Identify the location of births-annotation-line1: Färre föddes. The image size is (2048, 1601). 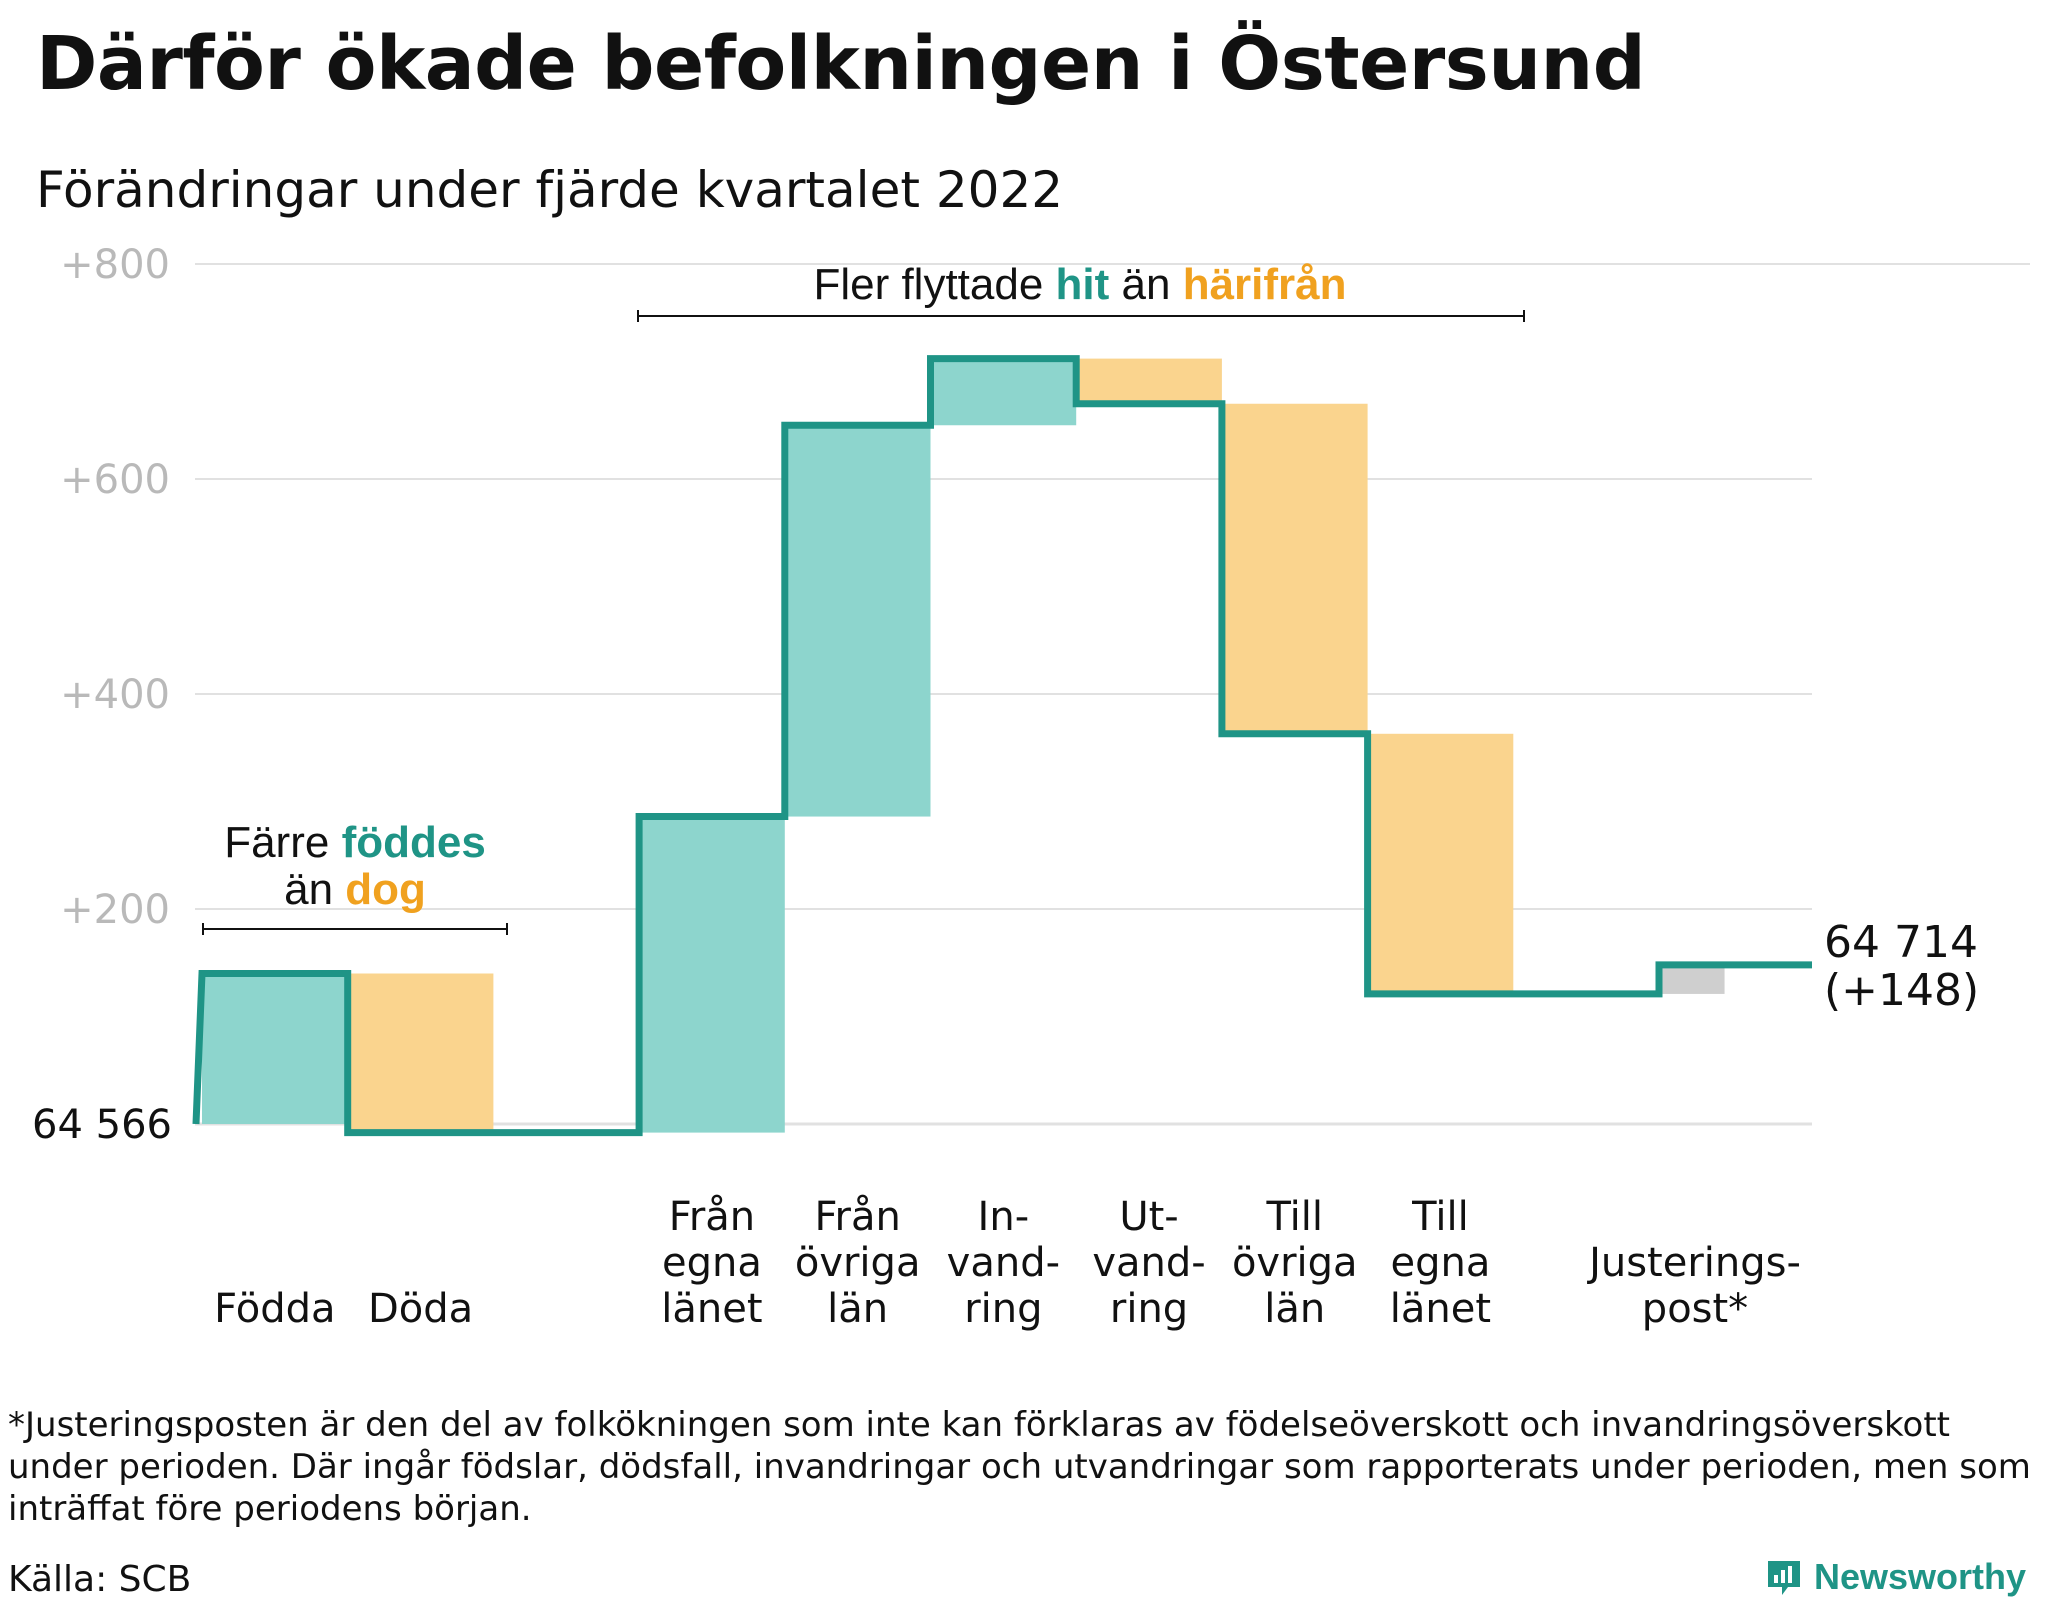
(355, 842).